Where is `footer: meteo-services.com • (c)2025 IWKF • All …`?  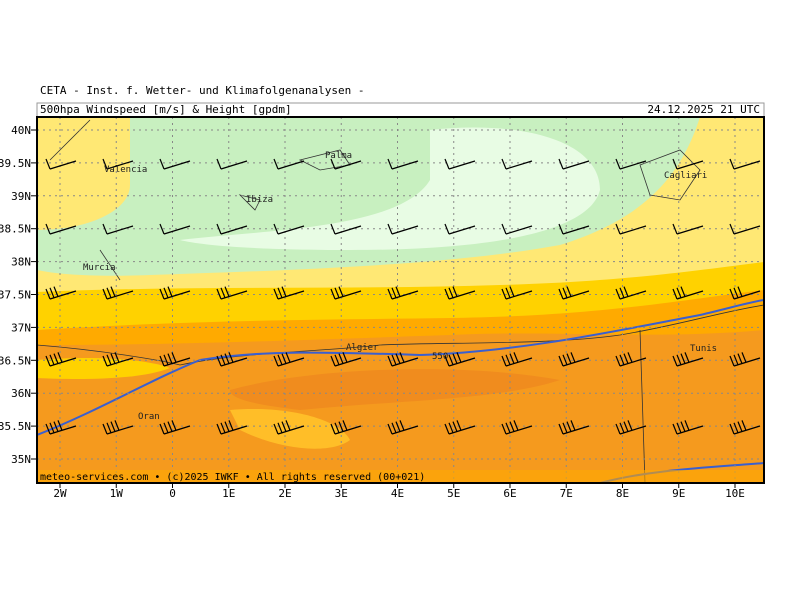
footer: meteo-services.com • (c)2025 IWKF • All … is located at coordinates (232, 477).